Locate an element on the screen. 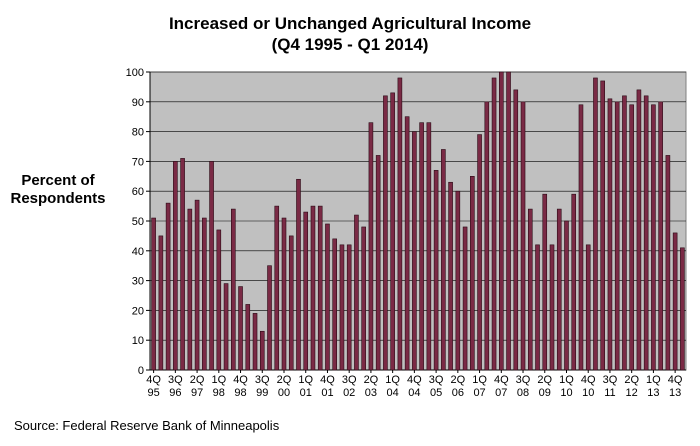 The height and width of the screenshot is (446, 700). y-tick-label: 80 is located at coordinates (138, 133).